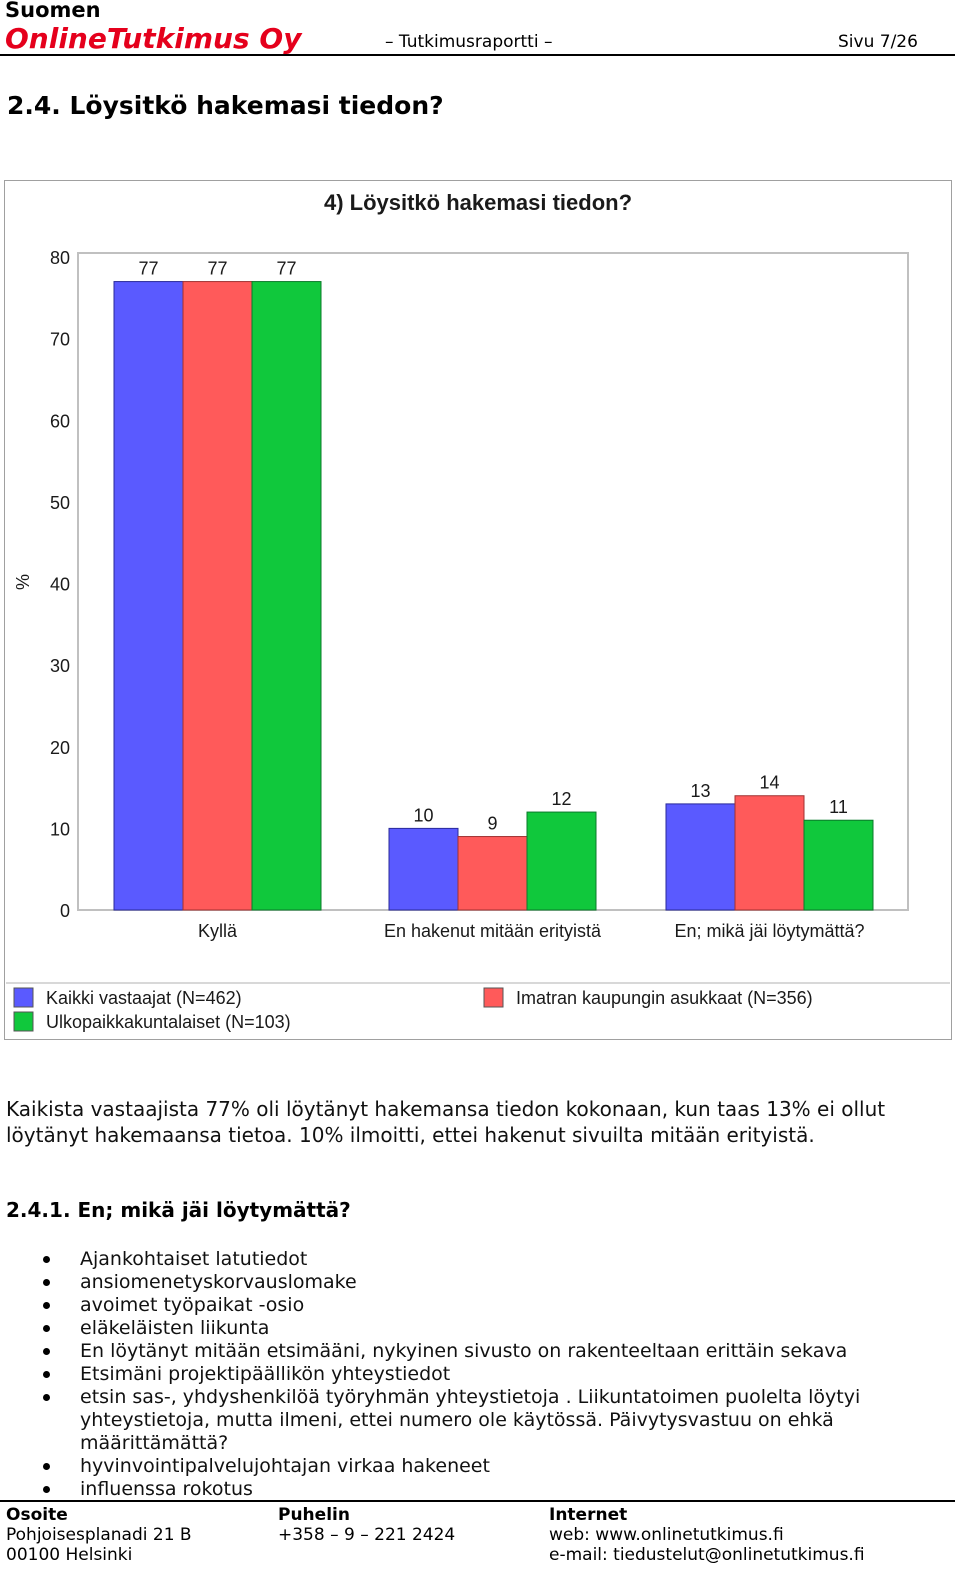 This screenshot has height=1576, width=960. What do you see at coordinates (477, 1489) in the screenshot?
I see `list-item: influenssa rokotus` at bounding box center [477, 1489].